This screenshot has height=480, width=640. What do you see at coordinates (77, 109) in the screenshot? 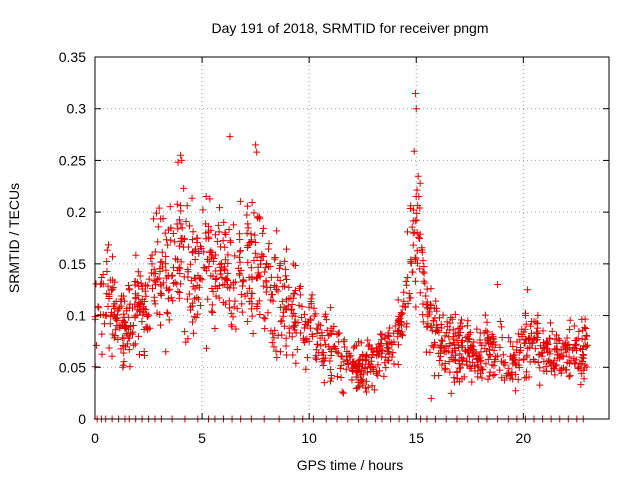
I see `y-tick-label: 0.3` at bounding box center [77, 109].